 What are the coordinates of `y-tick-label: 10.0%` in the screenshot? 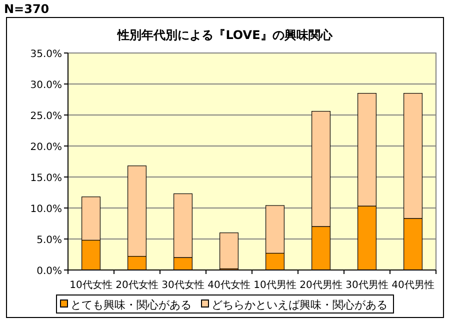 It's located at (46, 209).